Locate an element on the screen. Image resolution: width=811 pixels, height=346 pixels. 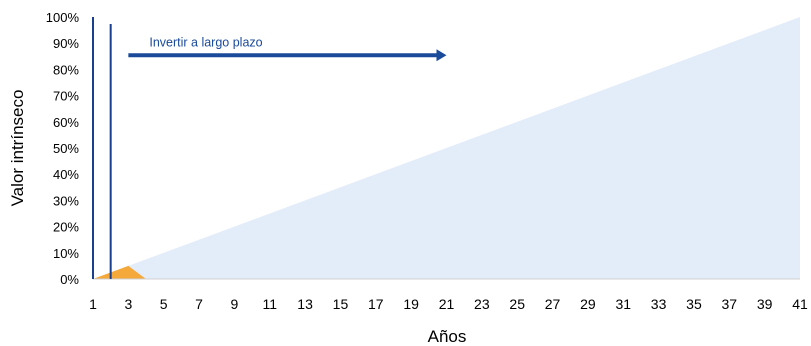
x-tick-label: 27 is located at coordinates (553, 304).